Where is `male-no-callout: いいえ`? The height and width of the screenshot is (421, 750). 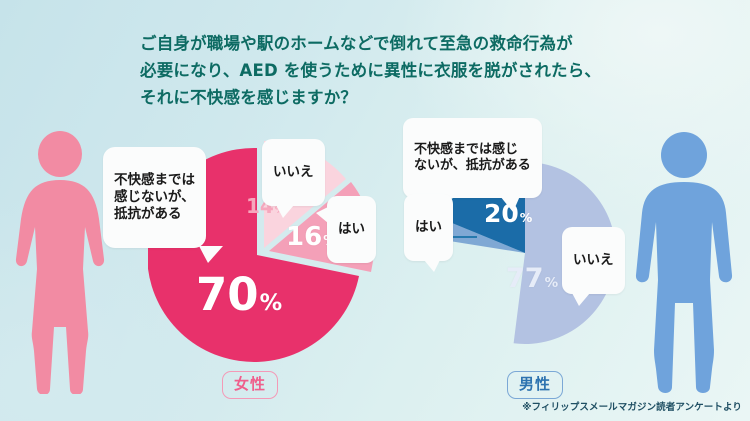
male-no-callout: いいえ is located at coordinates (593, 266).